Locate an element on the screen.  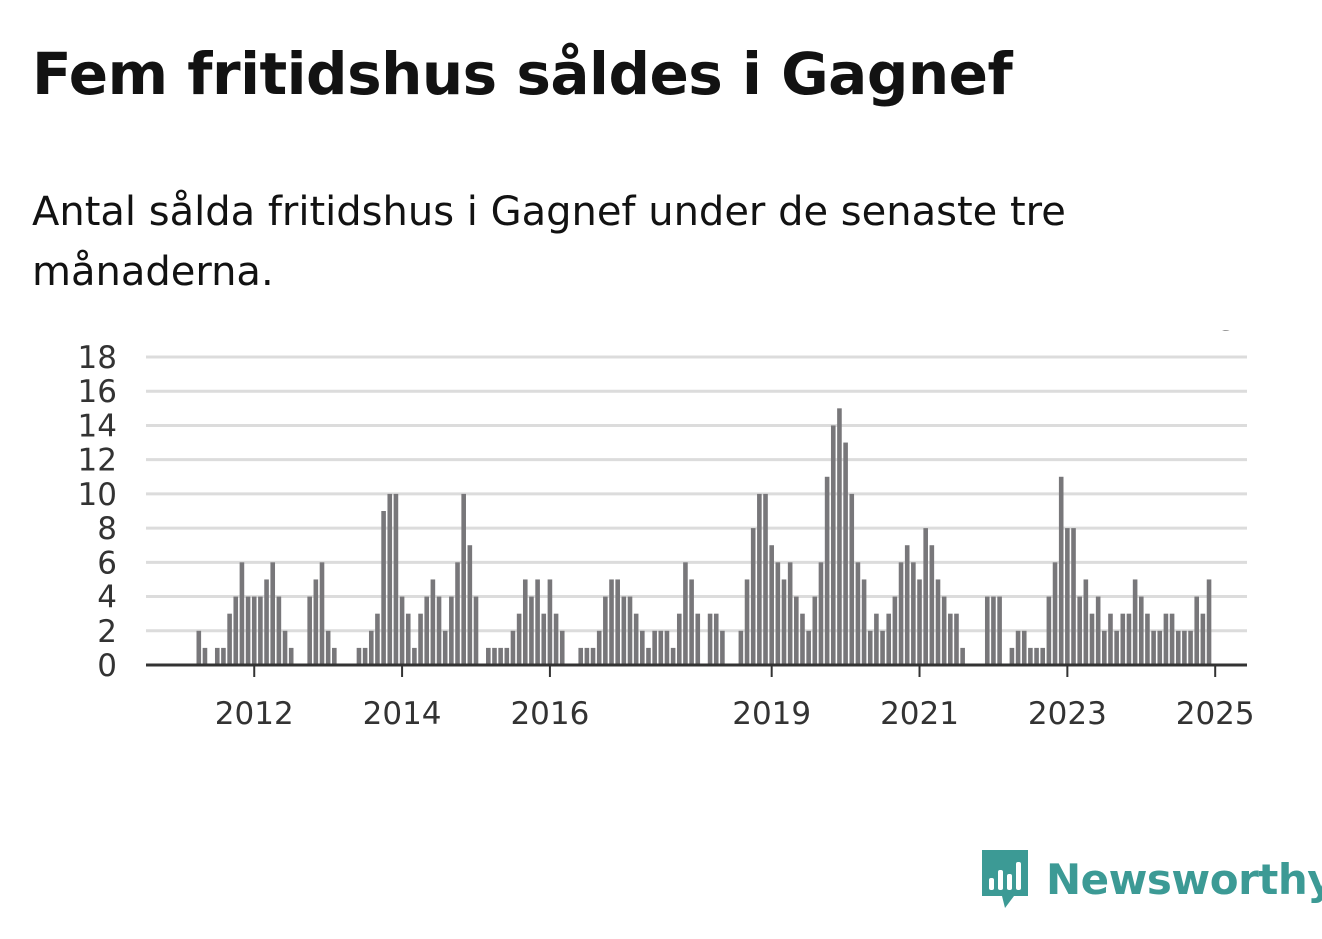
y-tick-label: 18 is located at coordinates (97, 358).